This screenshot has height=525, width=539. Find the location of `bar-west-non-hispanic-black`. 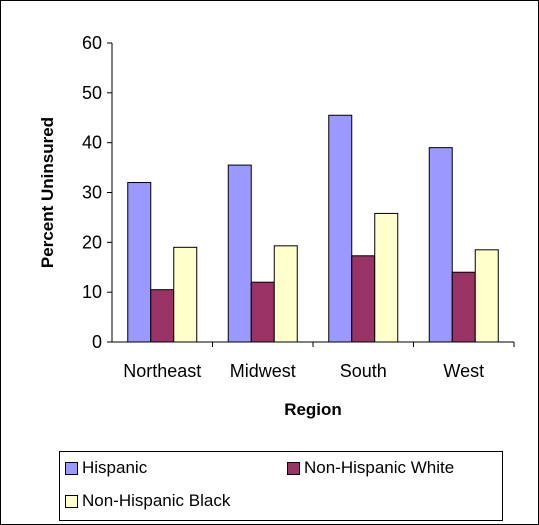

bar-west-non-hispanic-black is located at coordinates (486, 296).